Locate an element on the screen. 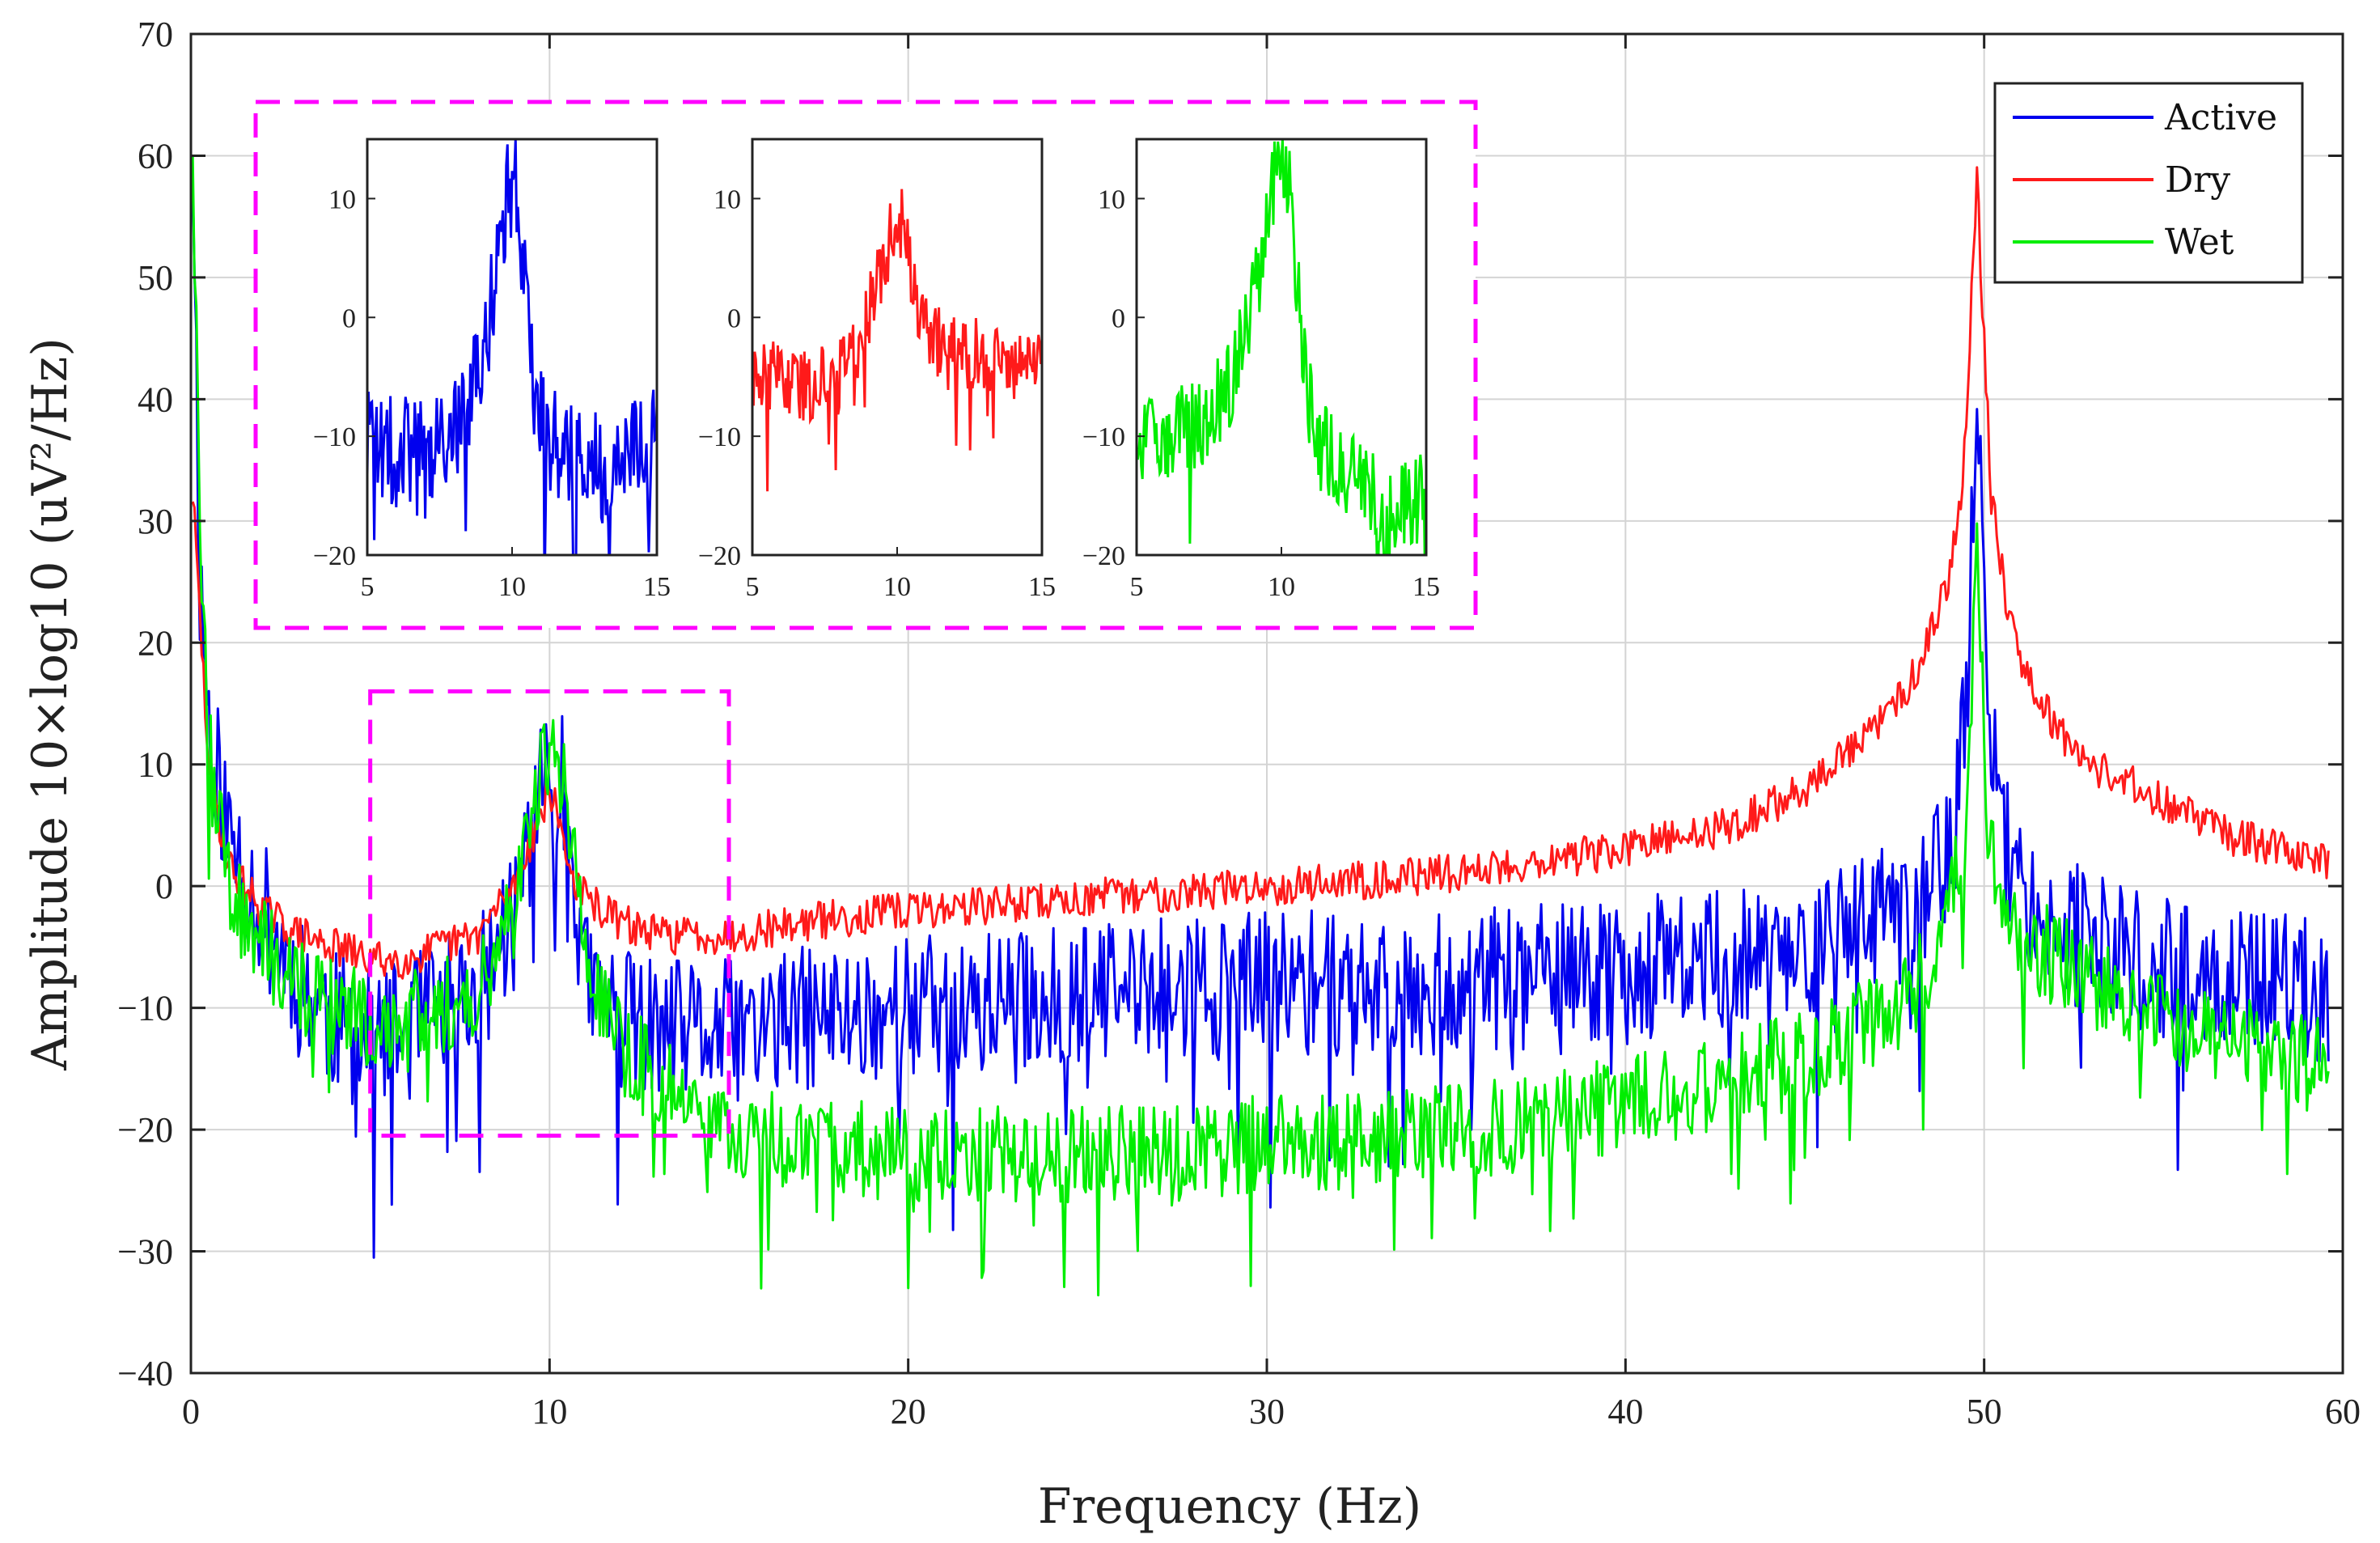 Image resolution: width=2380 pixels, height=1543 pixels. y-tick-label: 30 is located at coordinates (155, 521).